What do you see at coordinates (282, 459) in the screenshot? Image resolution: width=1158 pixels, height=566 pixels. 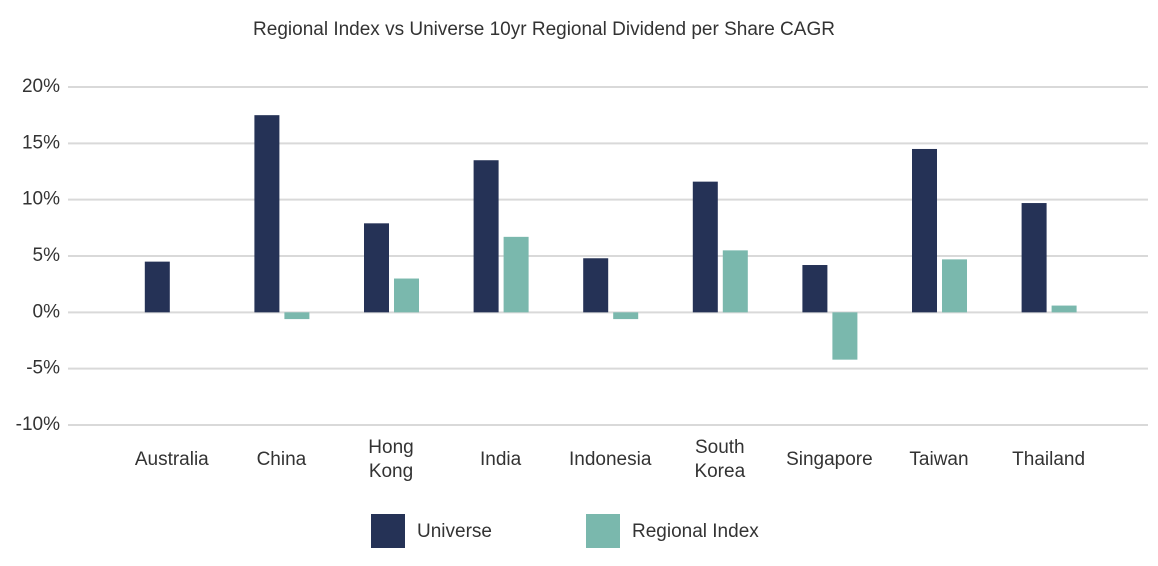 I see `x-tick-label: China` at bounding box center [282, 459].